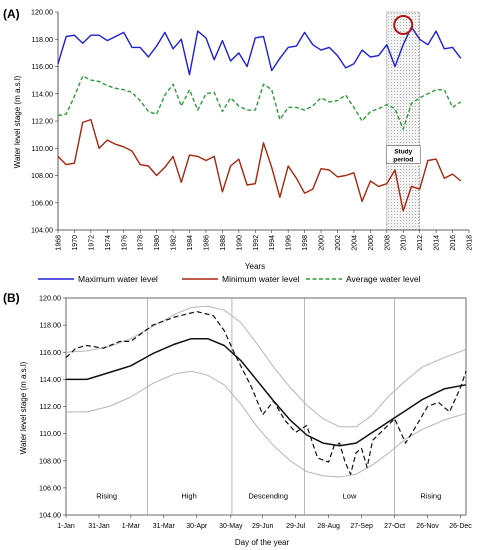  I want to click on panel-a-x-tick-label: 2014, so click(437, 243).